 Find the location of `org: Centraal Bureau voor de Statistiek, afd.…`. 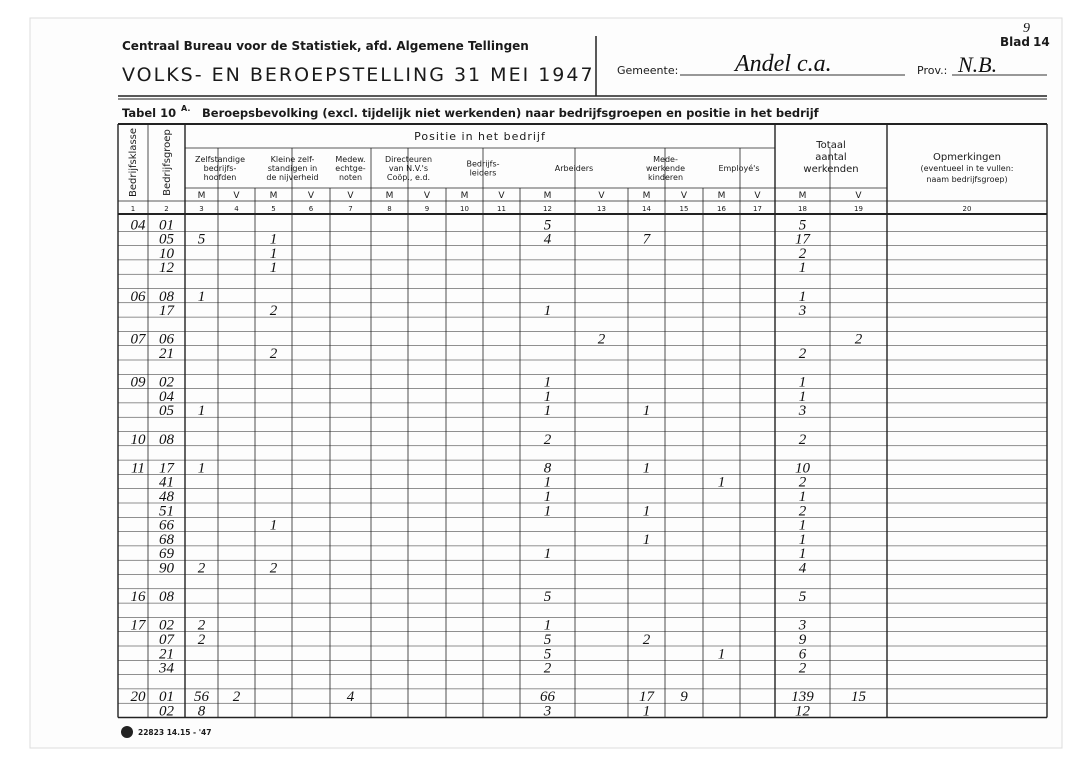

org: Centraal Bureau voor de Statistiek, afd.… is located at coordinates (325, 46).